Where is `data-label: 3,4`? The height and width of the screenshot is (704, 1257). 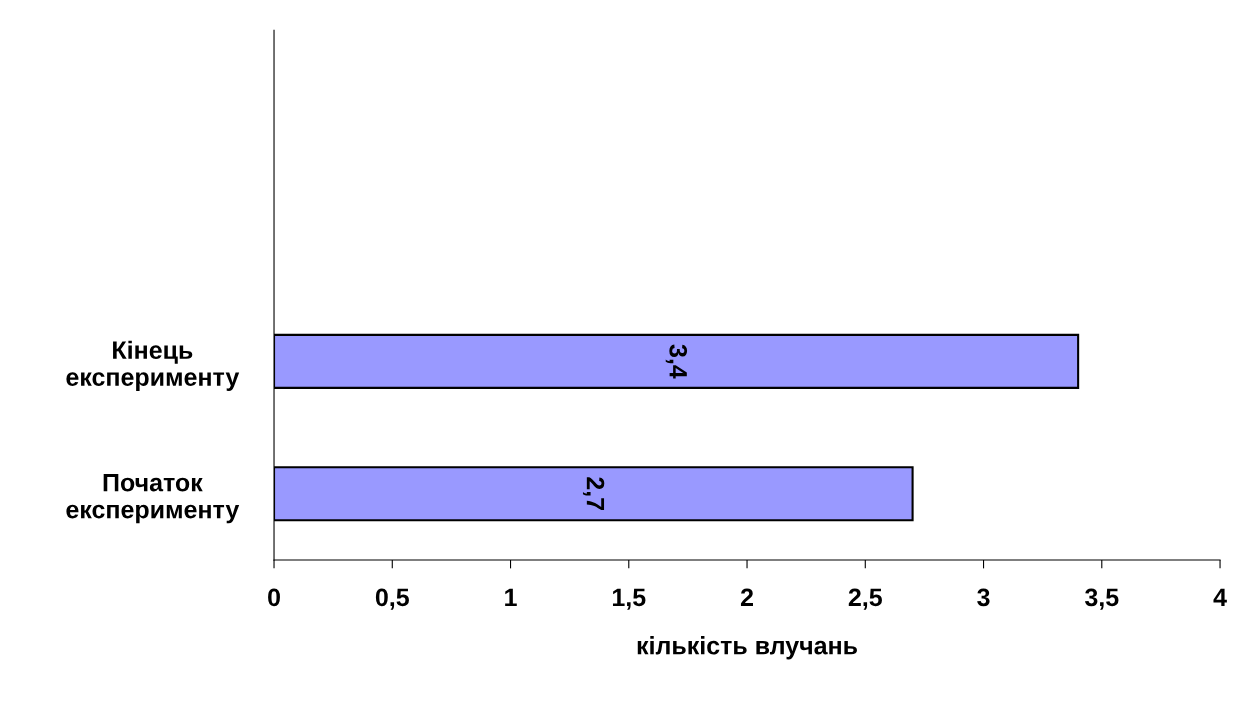
data-label: 3,4 is located at coordinates (676, 361).